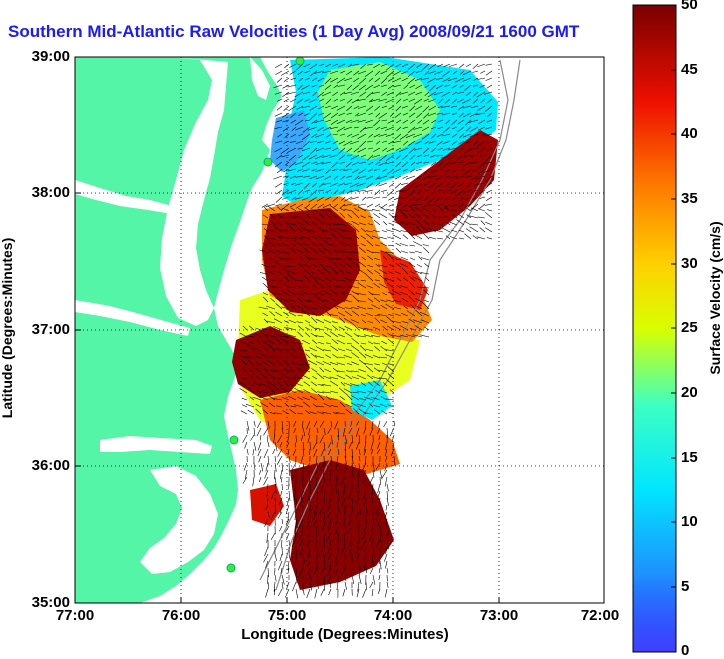 The image size is (724, 659). I want to click on velocity-region-darkred-west, so click(271, 362).